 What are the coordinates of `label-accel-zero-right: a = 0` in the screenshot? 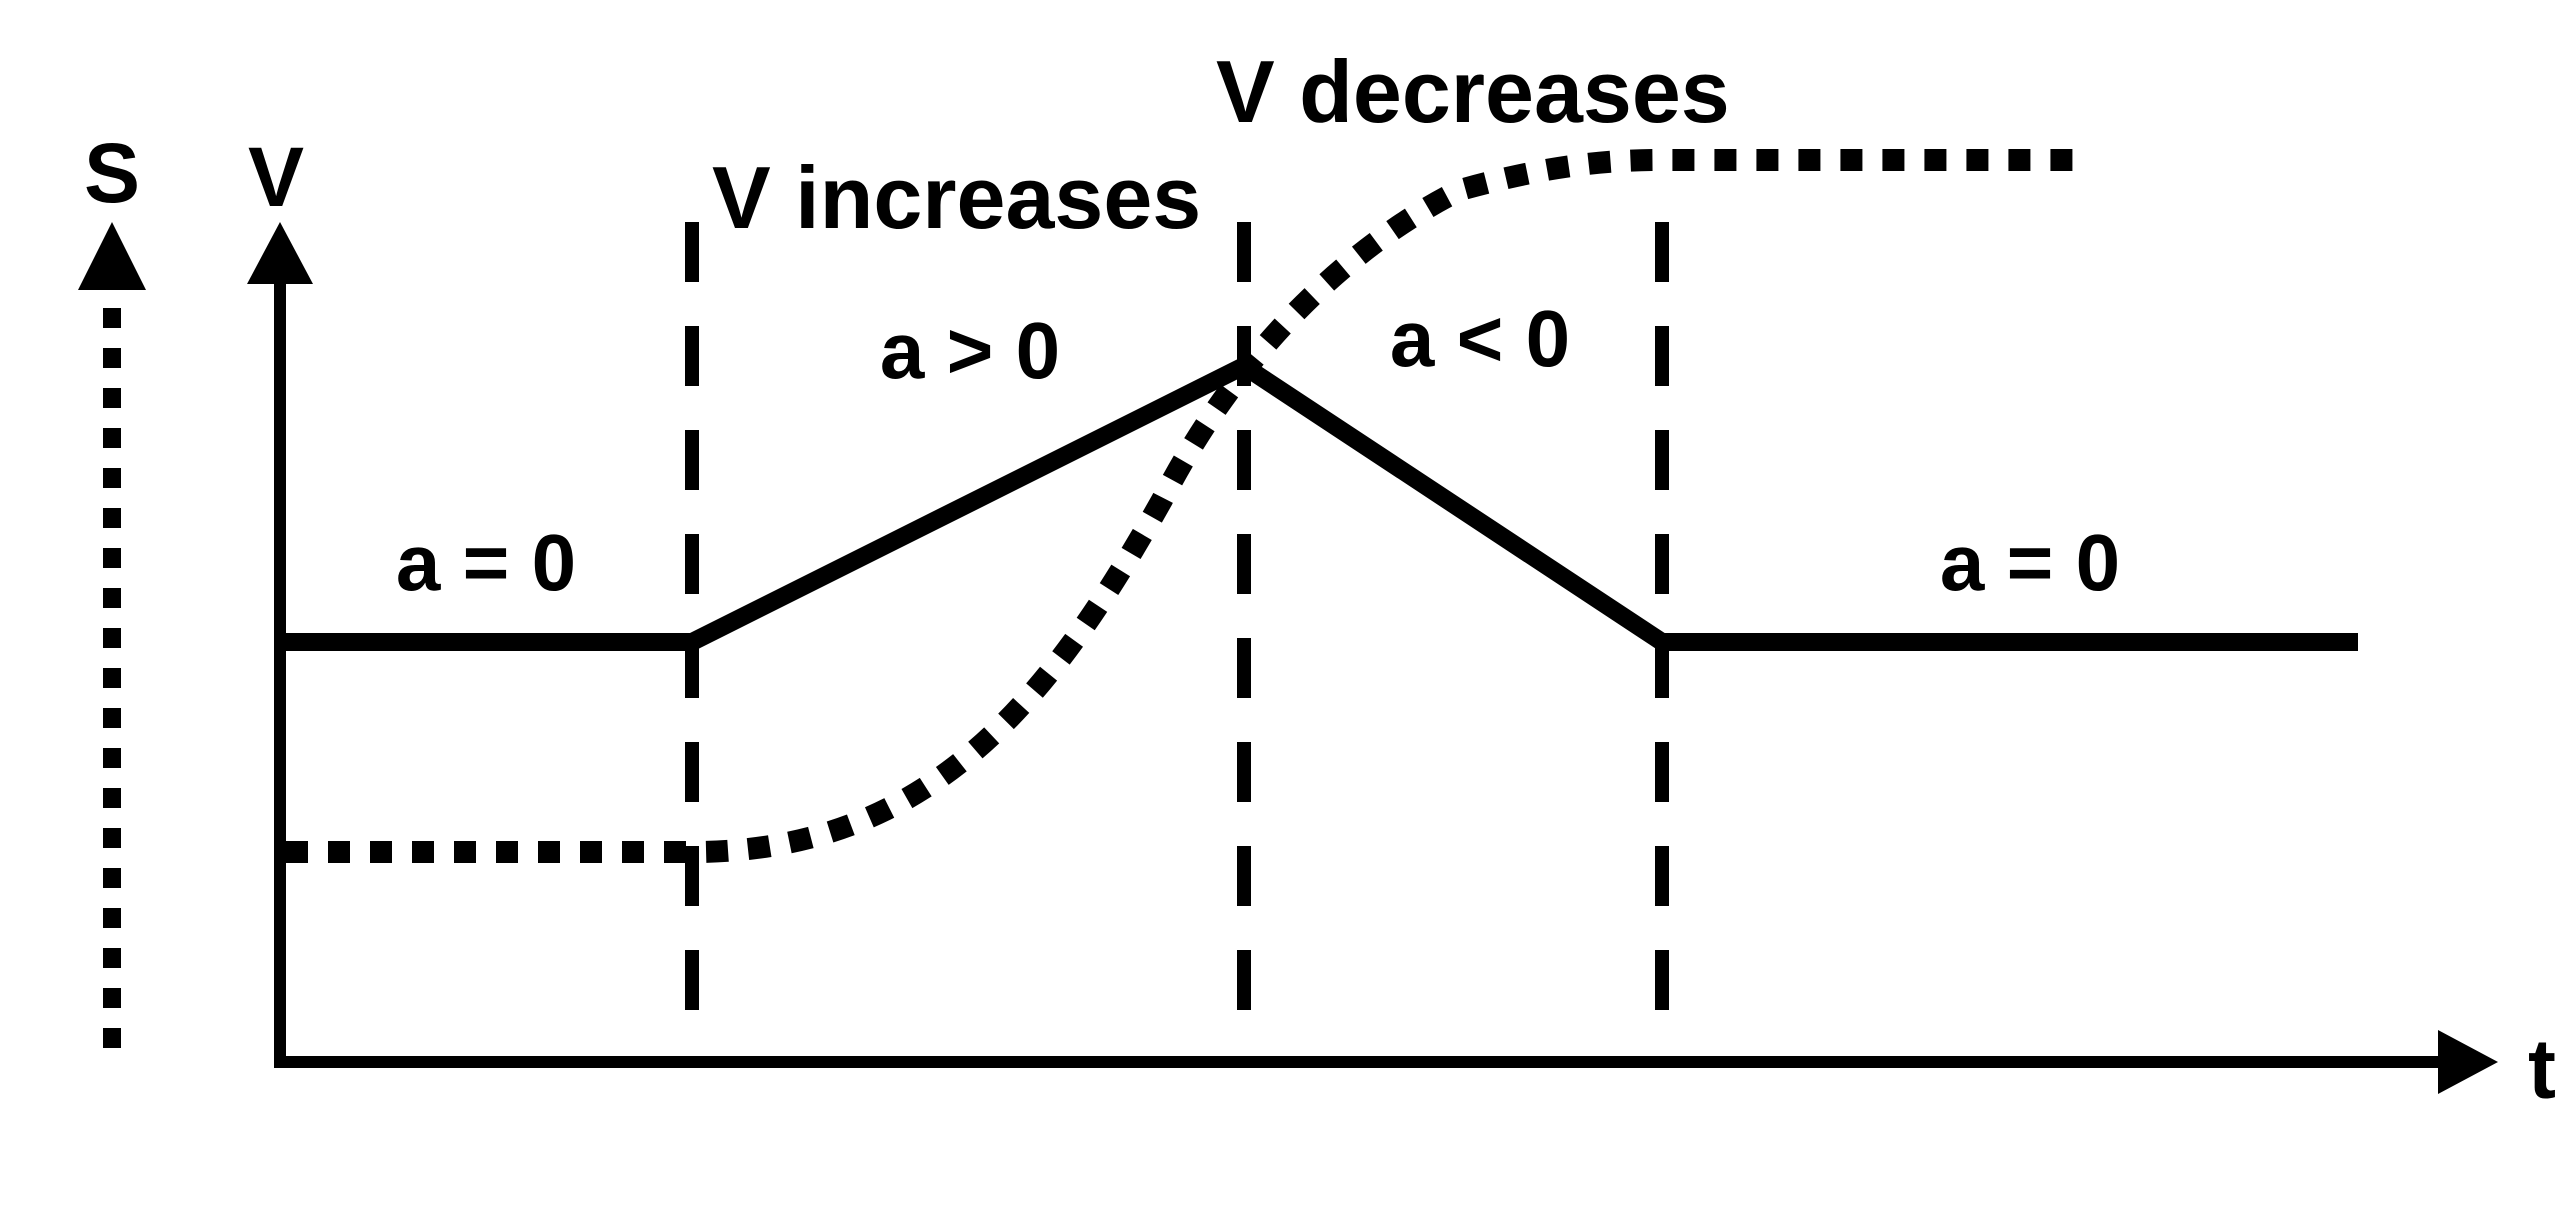 It's located at (2030, 562).